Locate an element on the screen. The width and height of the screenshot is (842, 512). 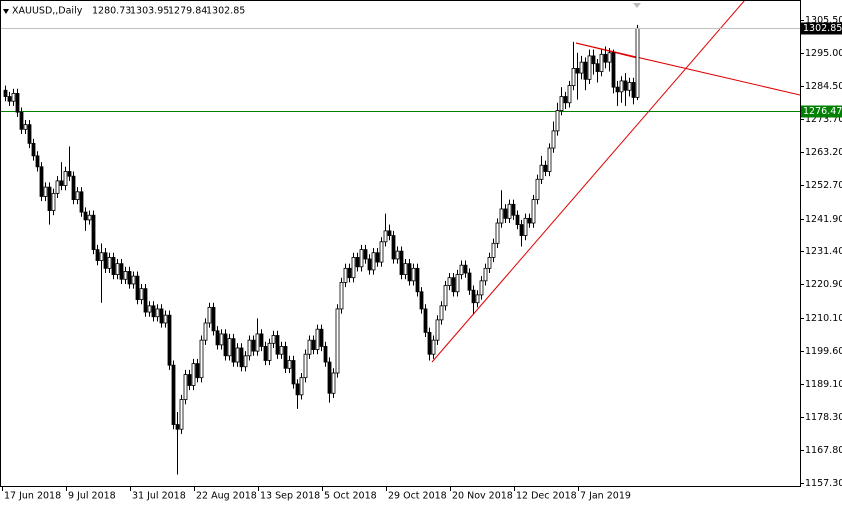
y-tick-label: 1231.40 is located at coordinates (823, 251).